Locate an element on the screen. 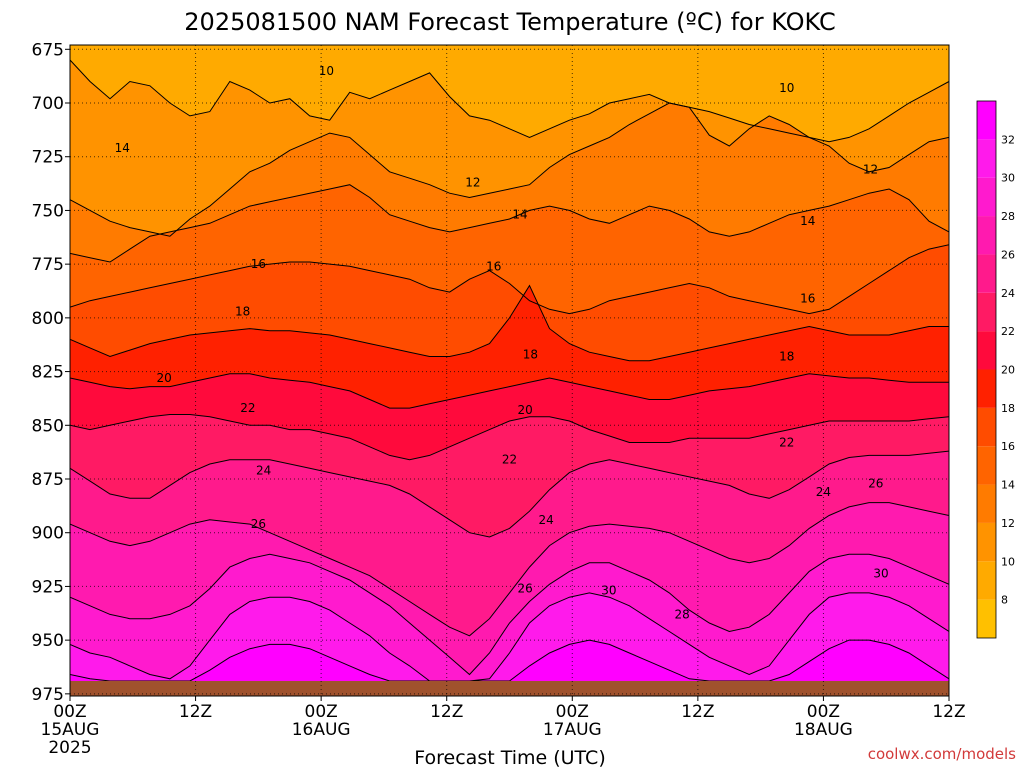 The image size is (1024, 768). y-tick-label: 900 is located at coordinates (48, 534).